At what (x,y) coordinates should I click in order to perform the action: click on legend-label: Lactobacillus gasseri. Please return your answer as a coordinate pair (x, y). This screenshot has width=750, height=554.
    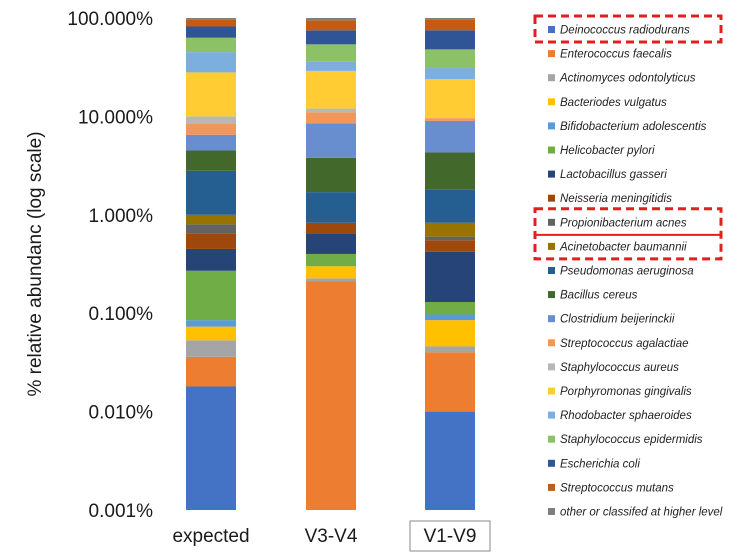
    Looking at the image, I should click on (613, 175).